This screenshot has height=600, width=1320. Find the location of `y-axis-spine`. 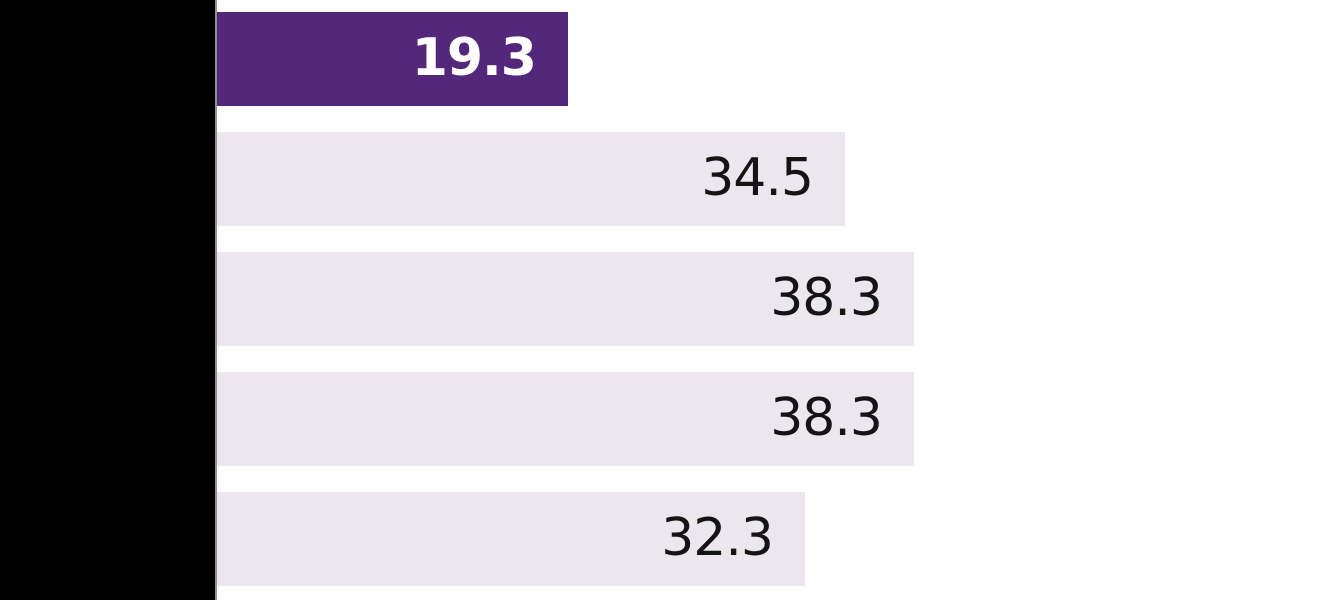

y-axis-spine is located at coordinates (216, 300).